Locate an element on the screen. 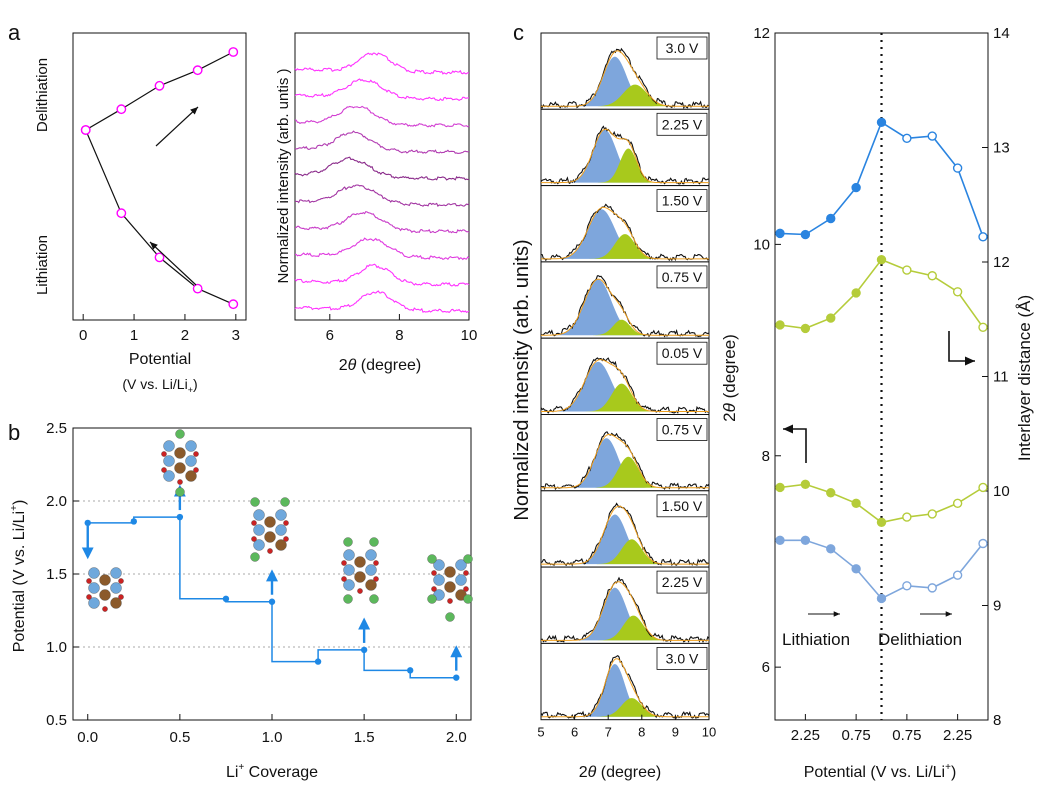  b-xlabel: Li+ Coverage is located at coordinates (272, 771).